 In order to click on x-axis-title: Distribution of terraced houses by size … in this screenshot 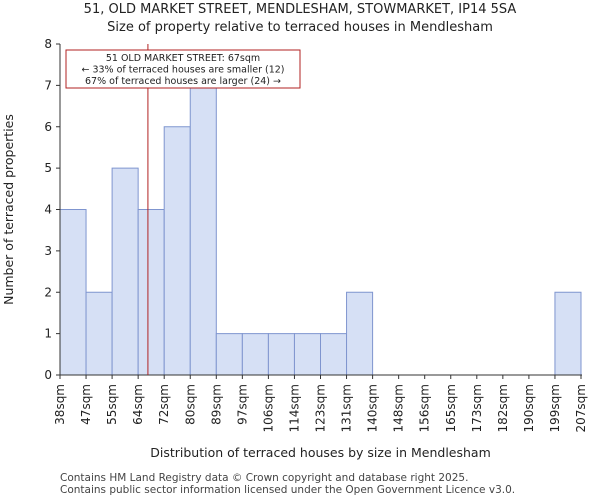, I will do `click(320, 452)`.